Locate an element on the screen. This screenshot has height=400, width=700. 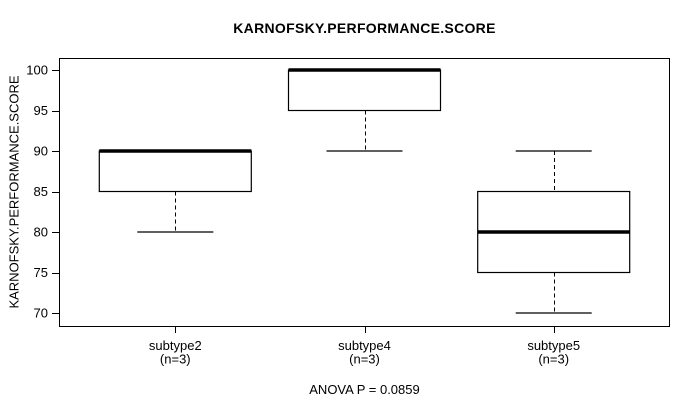
box-subtype2 is located at coordinates (175, 171).